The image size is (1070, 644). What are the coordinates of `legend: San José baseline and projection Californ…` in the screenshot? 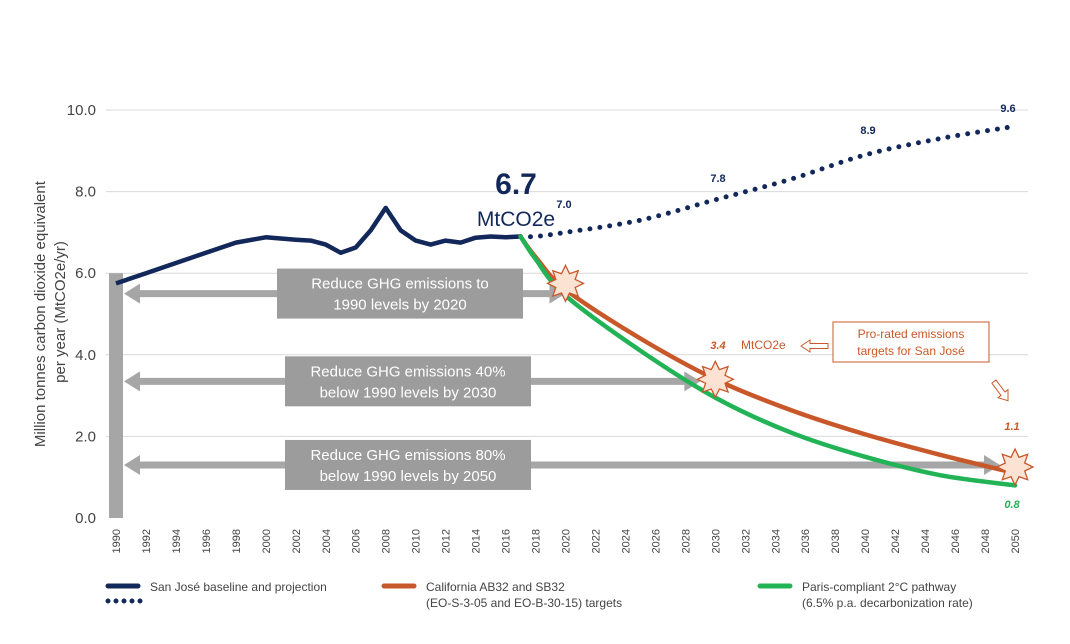 It's located at (539, 595).